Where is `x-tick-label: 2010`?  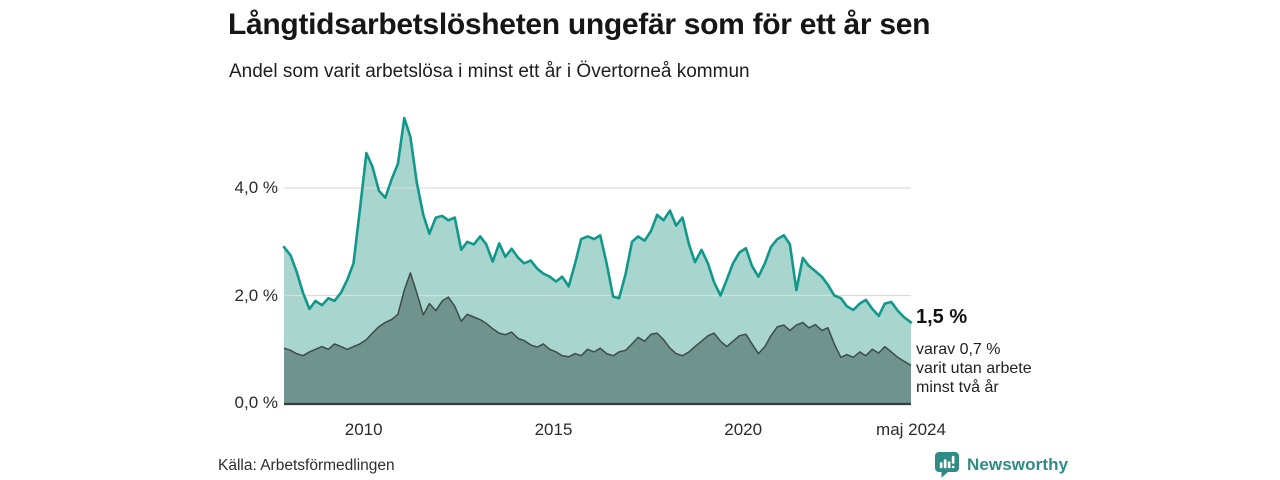 x-tick-label: 2010 is located at coordinates (363, 429).